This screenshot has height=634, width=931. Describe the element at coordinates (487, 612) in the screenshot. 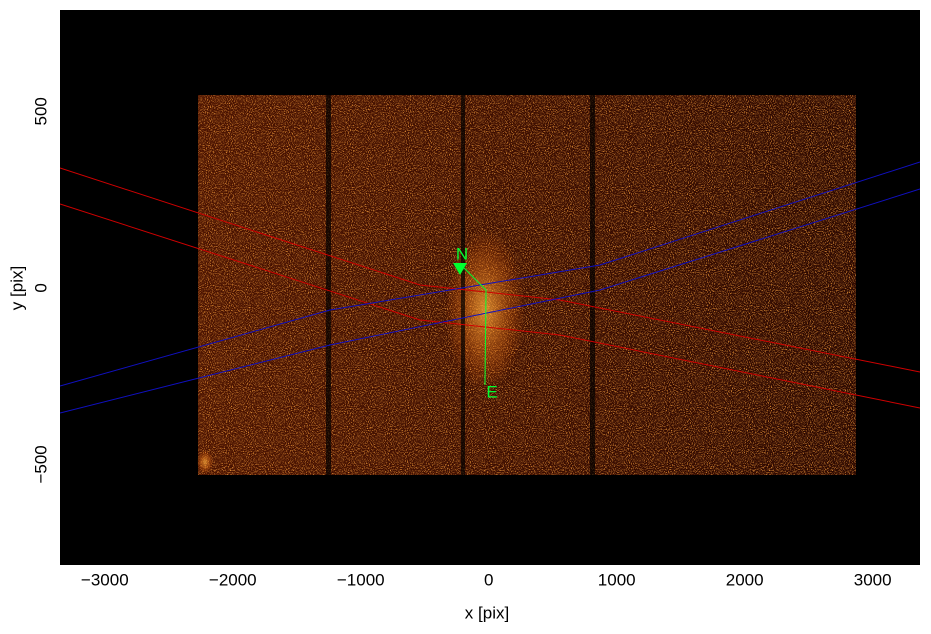

I see `x-axis-label: x [pix]` at that location.